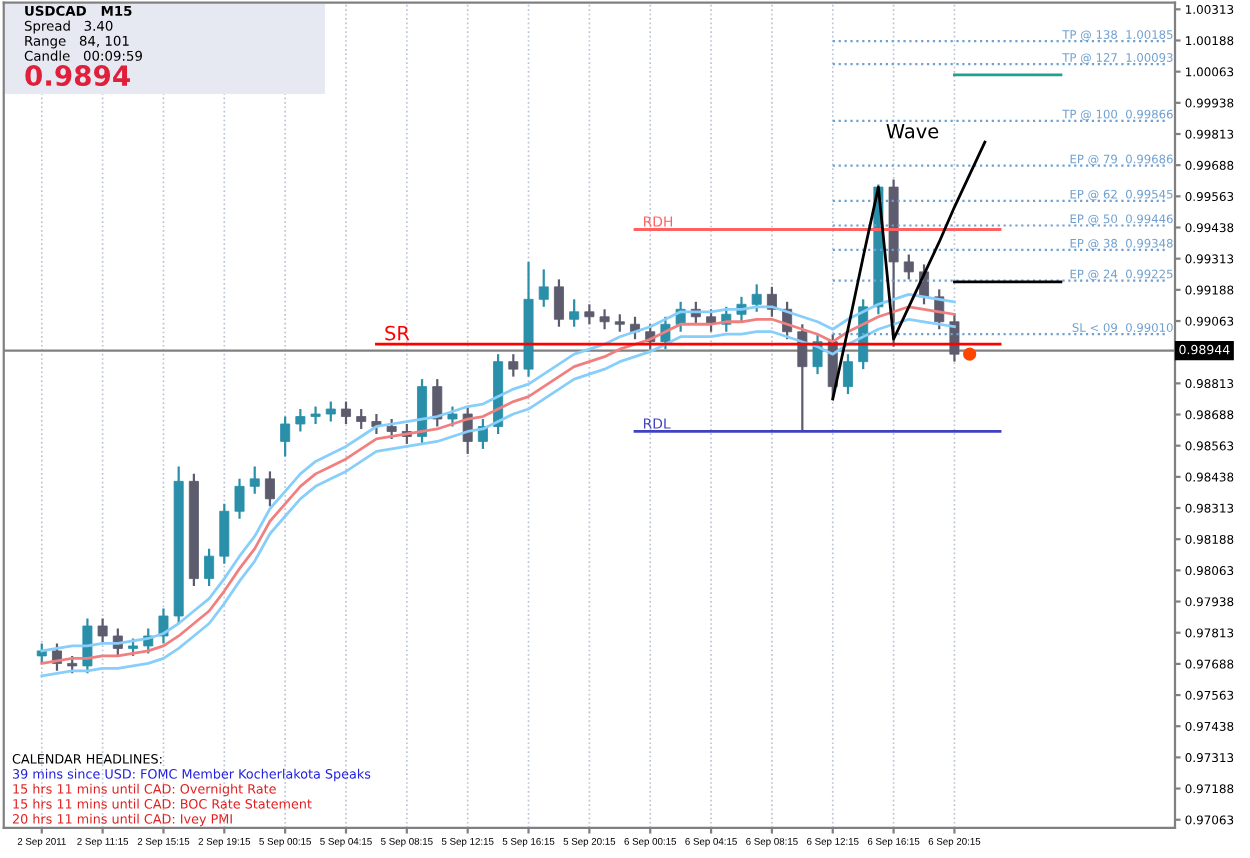  What do you see at coordinates (397, 333) in the screenshot?
I see `series-label: SR` at bounding box center [397, 333].